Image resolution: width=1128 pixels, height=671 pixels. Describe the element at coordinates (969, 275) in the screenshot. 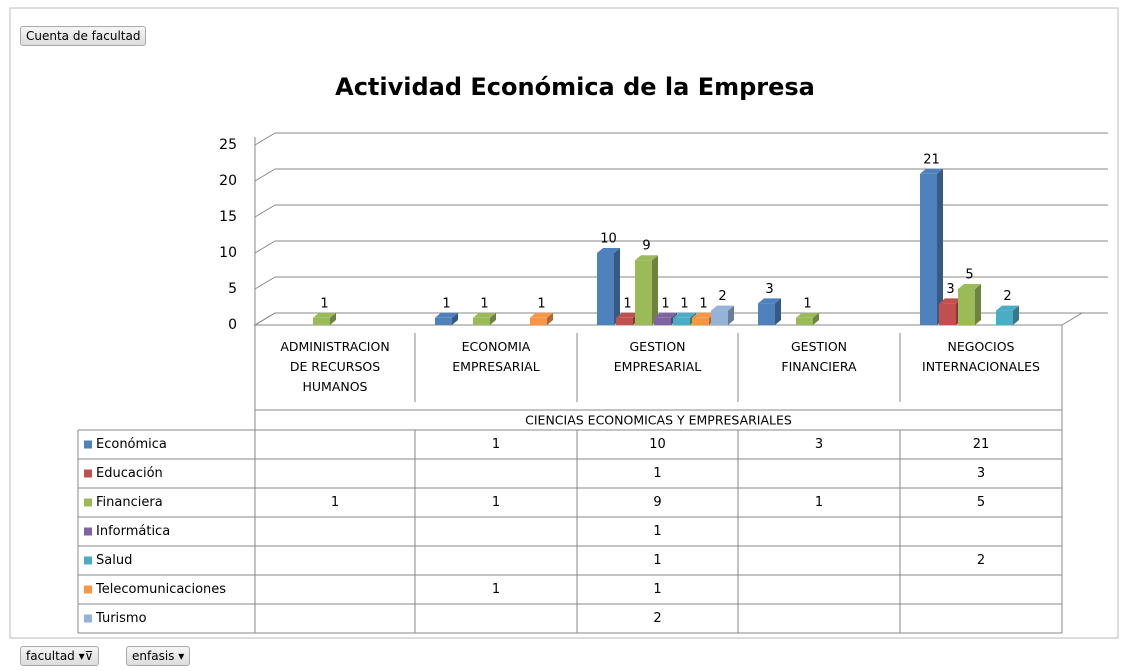

I see `data-label: 5` at that location.